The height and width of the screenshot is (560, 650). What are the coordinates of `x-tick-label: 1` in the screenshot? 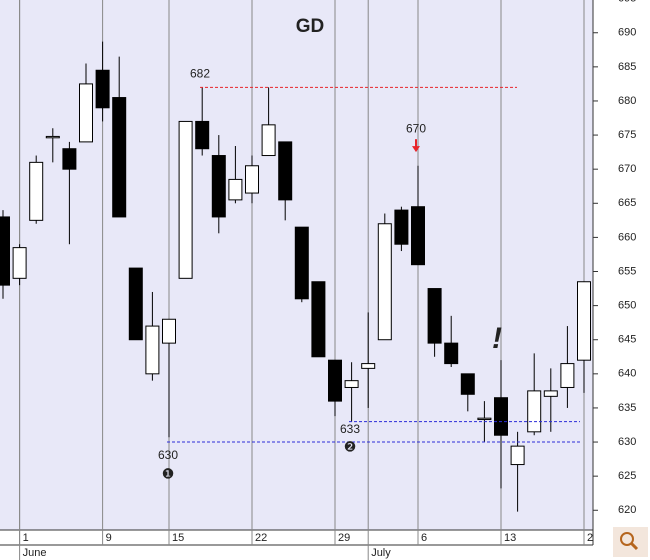 It's located at (26, 538).